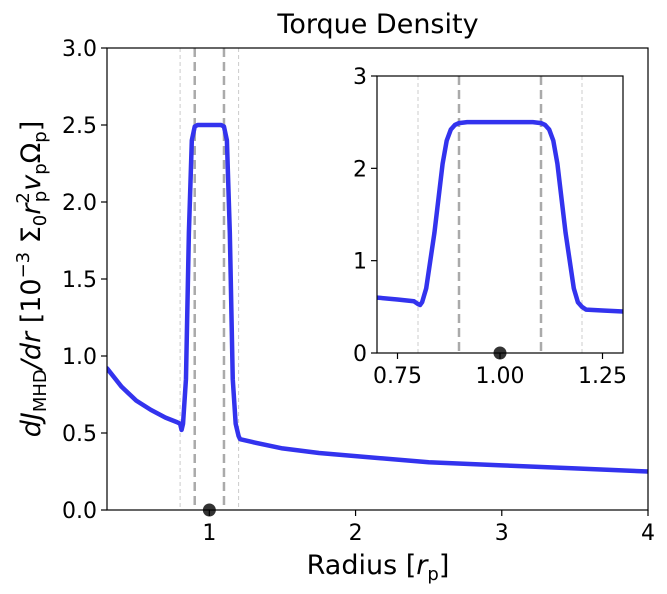 The image size is (667, 594). What do you see at coordinates (360, 169) in the screenshot?
I see `inset-y-tick-label: 2` at bounding box center [360, 169].